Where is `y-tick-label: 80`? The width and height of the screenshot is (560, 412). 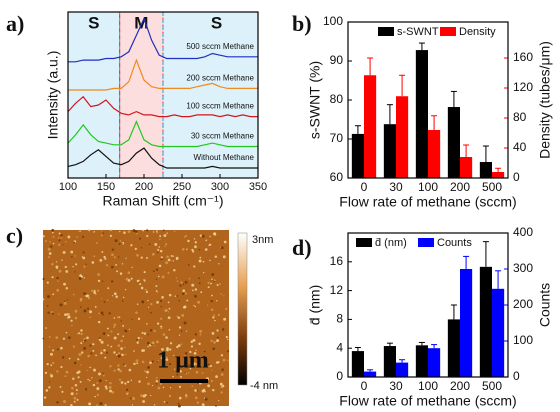 y-tick-label: 80 is located at coordinates (337, 99).